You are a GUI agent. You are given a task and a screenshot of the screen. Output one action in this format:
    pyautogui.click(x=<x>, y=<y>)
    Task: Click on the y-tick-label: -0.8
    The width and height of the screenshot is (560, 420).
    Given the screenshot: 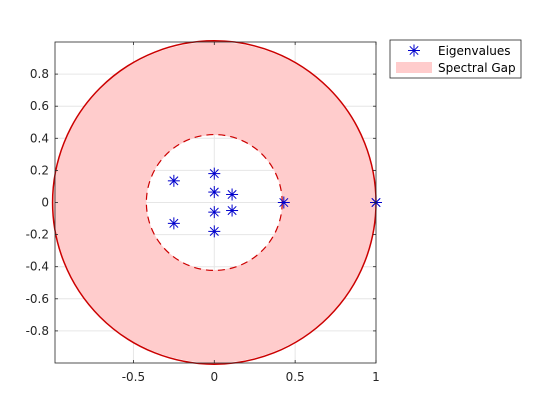 What is the action you would take?
    pyautogui.click(x=37, y=331)
    